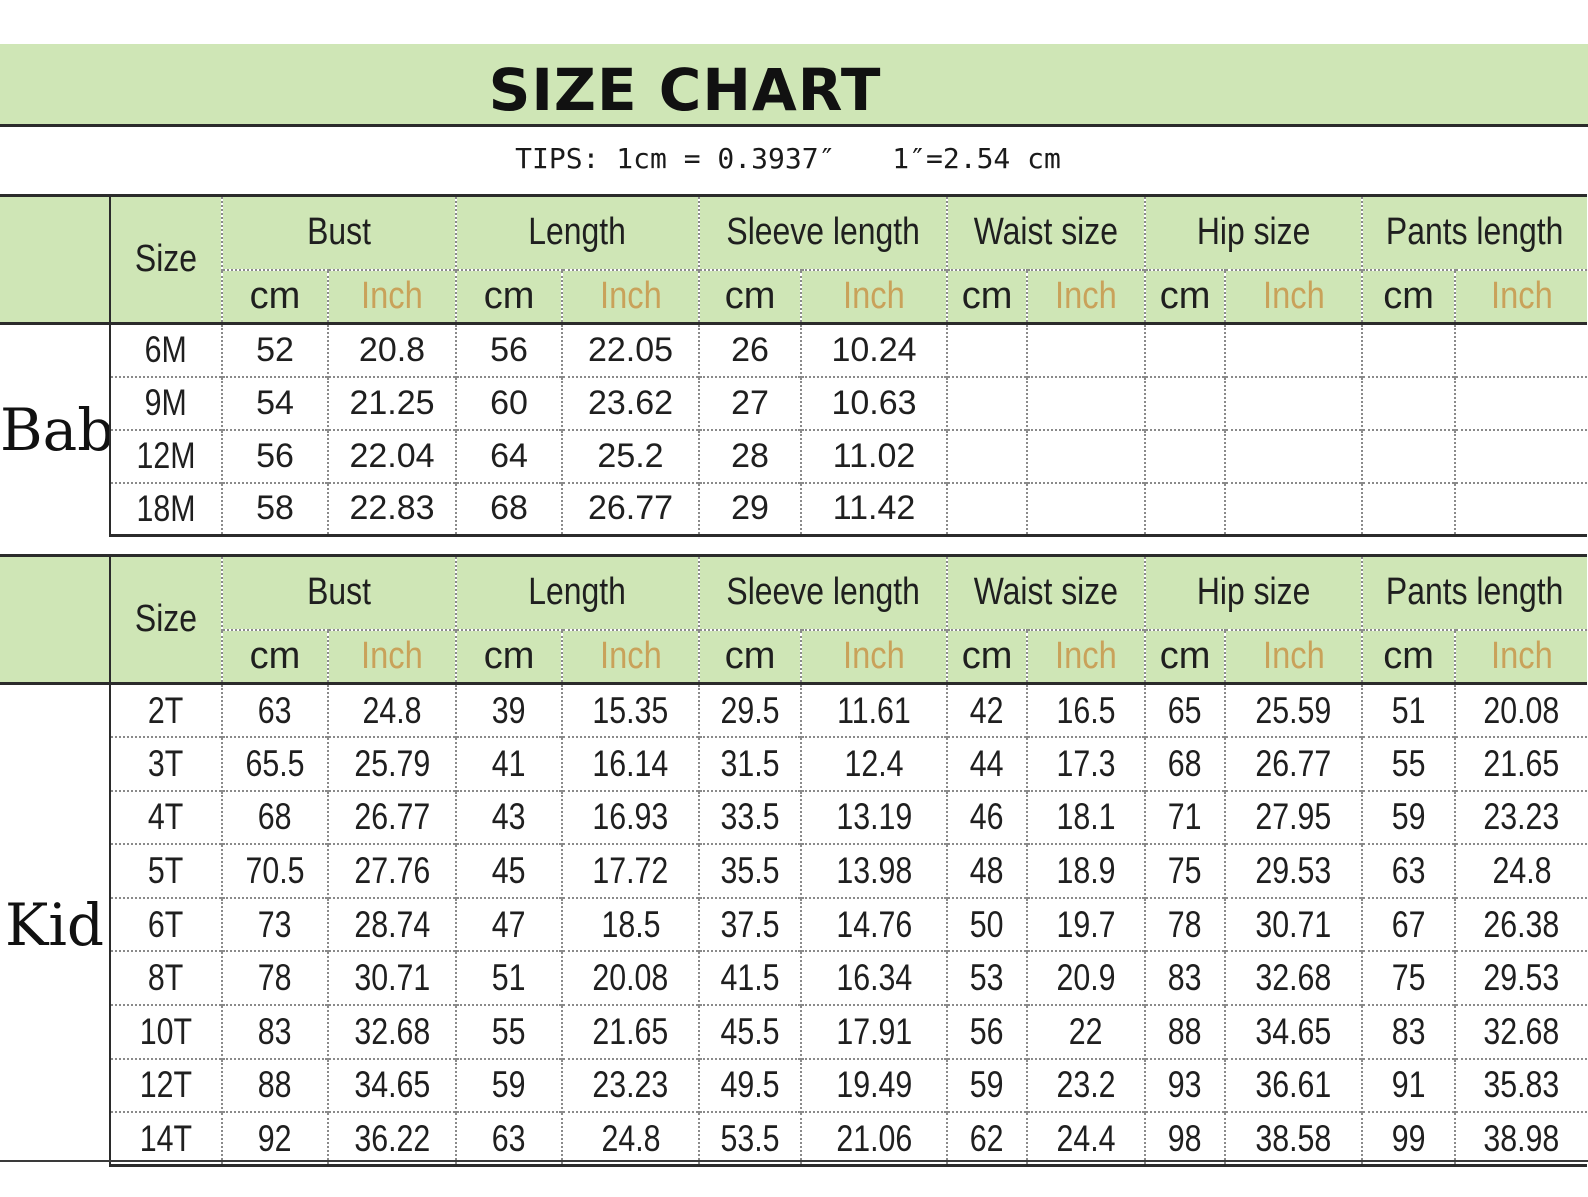 The width and height of the screenshot is (1588, 1197). Describe the element at coordinates (509, 402) in the screenshot. I see `measurement-value: 60` at that location.